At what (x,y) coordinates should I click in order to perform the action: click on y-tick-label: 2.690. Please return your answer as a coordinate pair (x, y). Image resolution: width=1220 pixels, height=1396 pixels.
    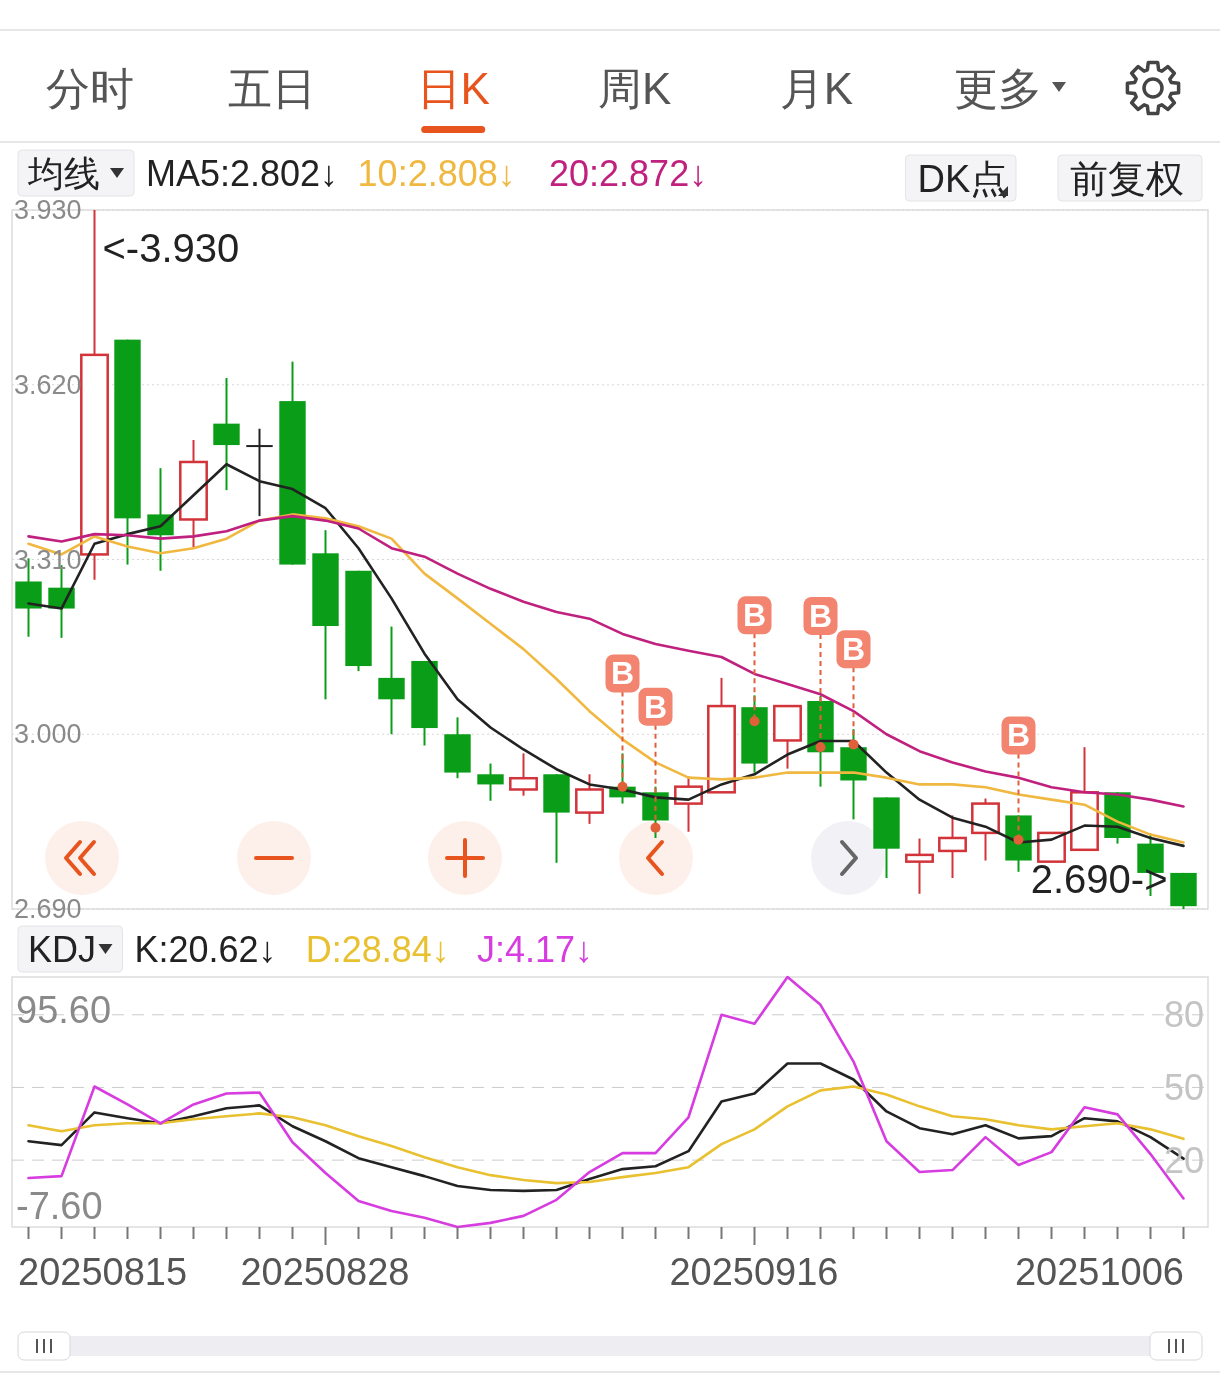
    Looking at the image, I should click on (48, 909).